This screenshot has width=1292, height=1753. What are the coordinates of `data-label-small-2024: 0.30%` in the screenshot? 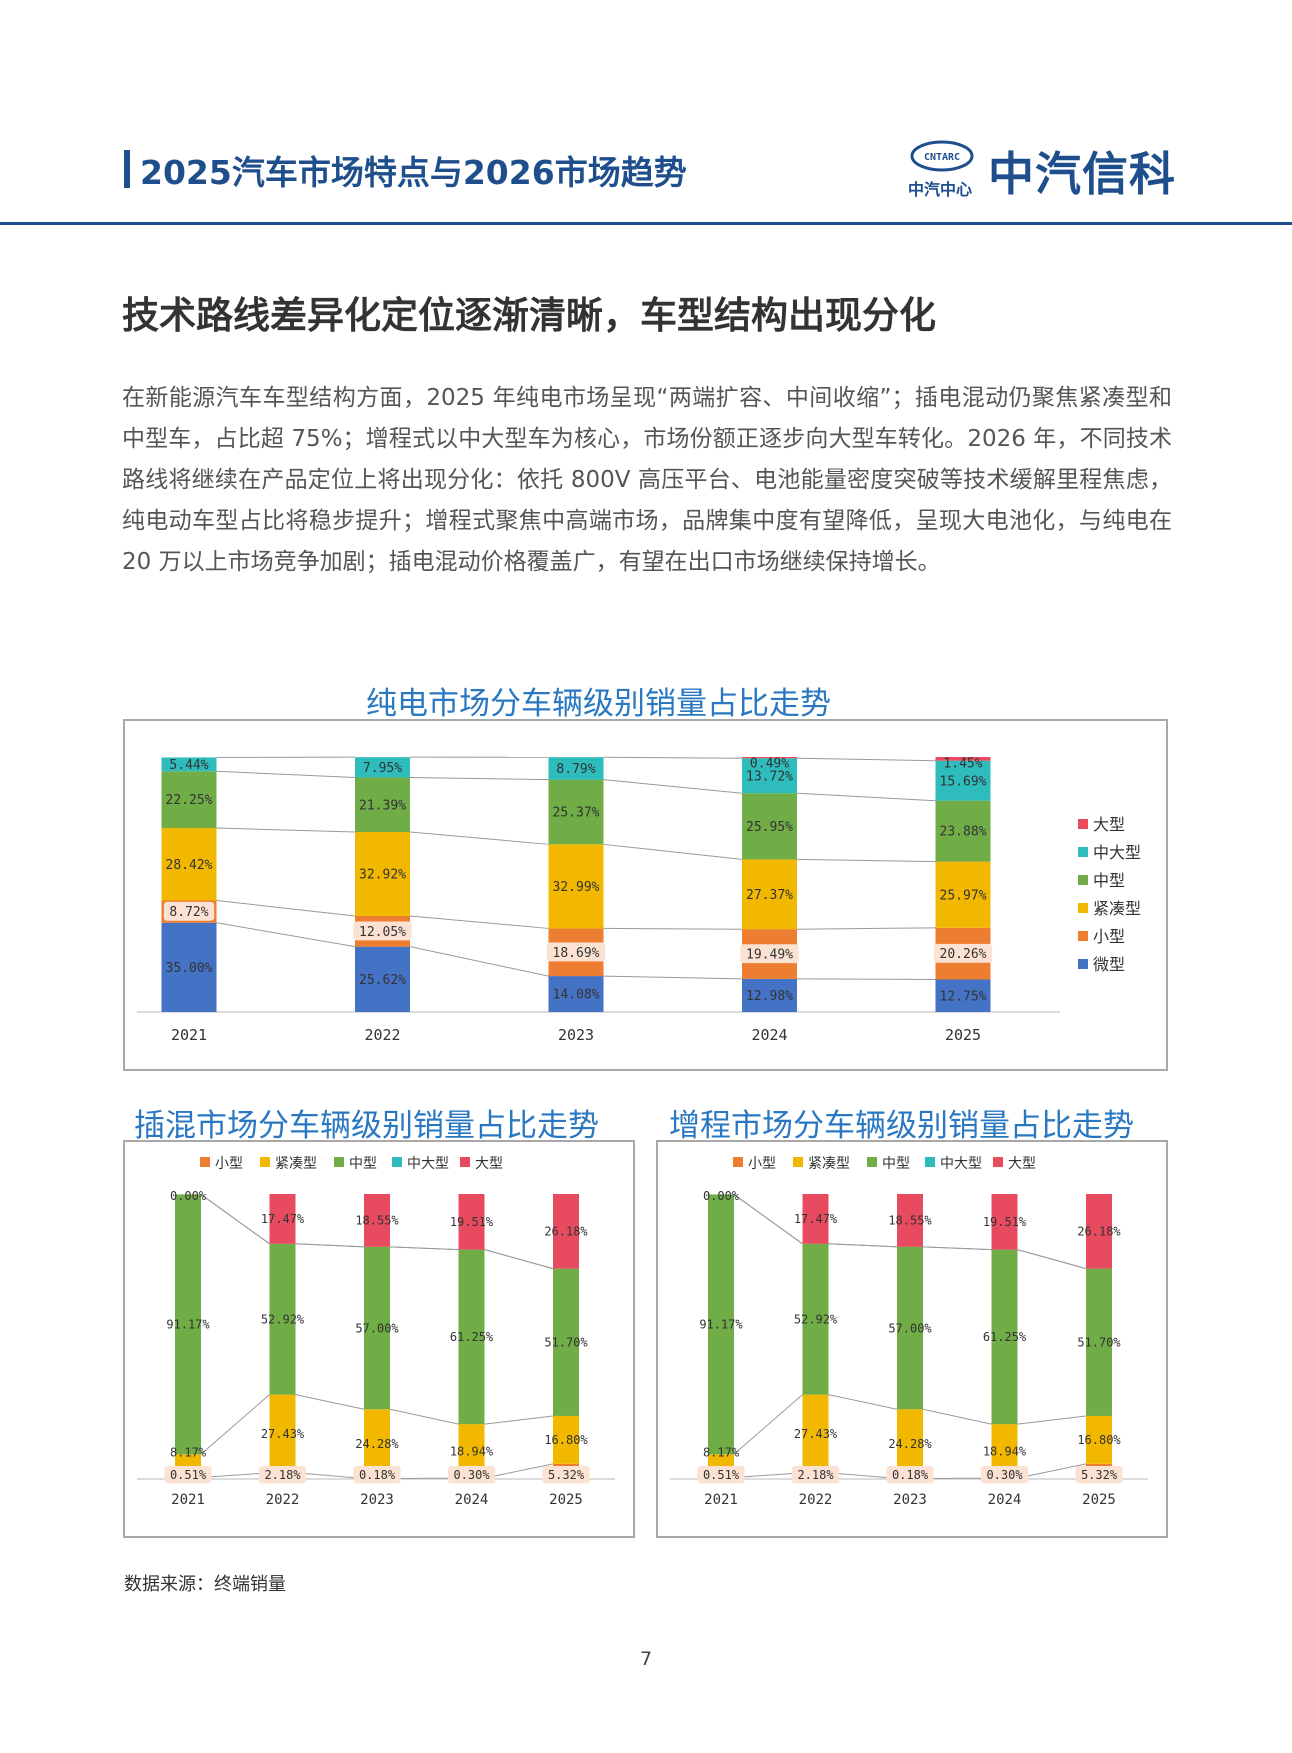 It's located at (1004, 1475).